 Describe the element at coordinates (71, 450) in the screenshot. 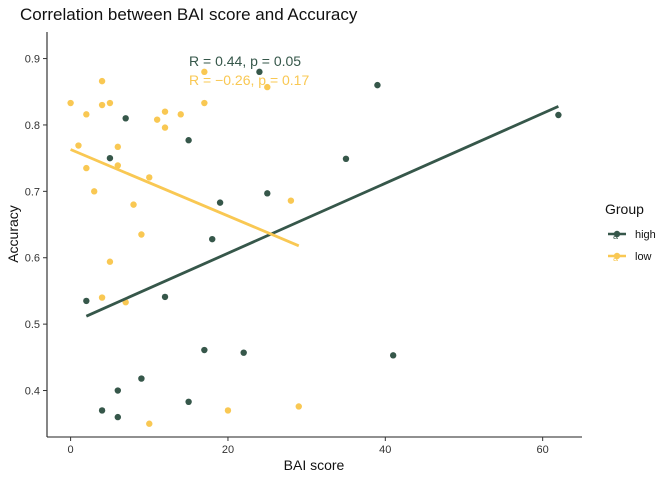

I see `x-tick-label: 0` at that location.